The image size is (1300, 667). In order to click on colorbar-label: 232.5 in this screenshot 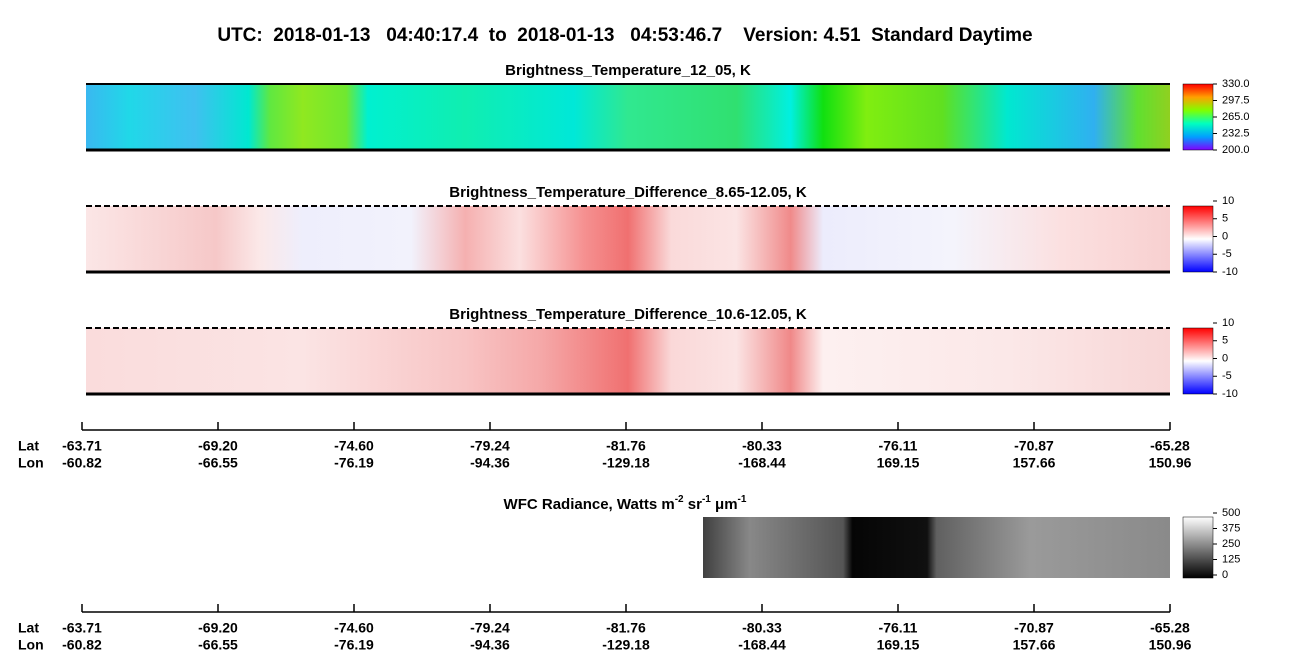, I will do `click(1236, 133)`.